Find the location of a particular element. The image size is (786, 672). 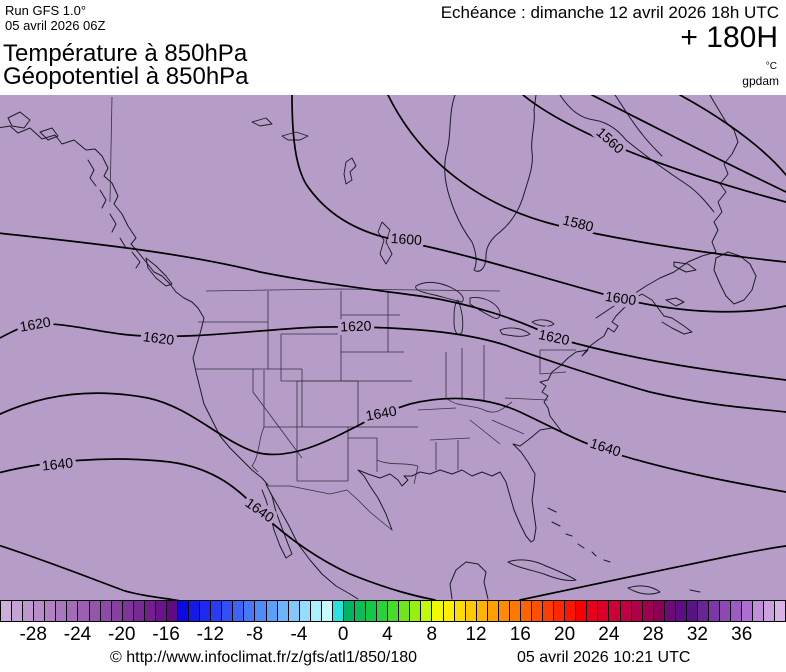

contour-label: 1600 is located at coordinates (406, 239).